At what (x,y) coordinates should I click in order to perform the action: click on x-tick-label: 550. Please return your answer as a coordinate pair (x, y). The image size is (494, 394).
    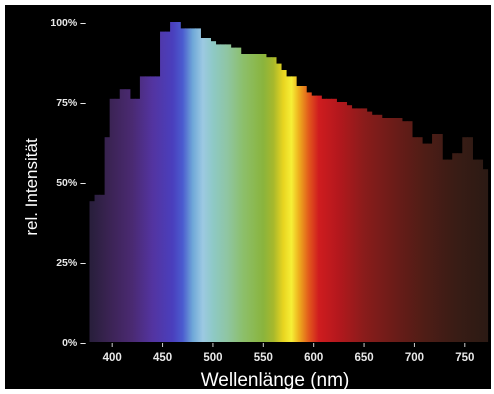
    Looking at the image, I should click on (263, 358).